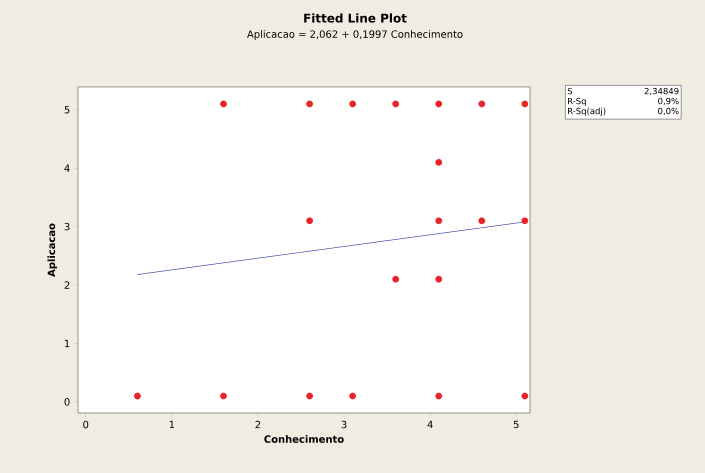 Image resolution: width=705 pixels, height=473 pixels. Describe the element at coordinates (67, 285) in the screenshot. I see `y-tick-label: 2` at that location.